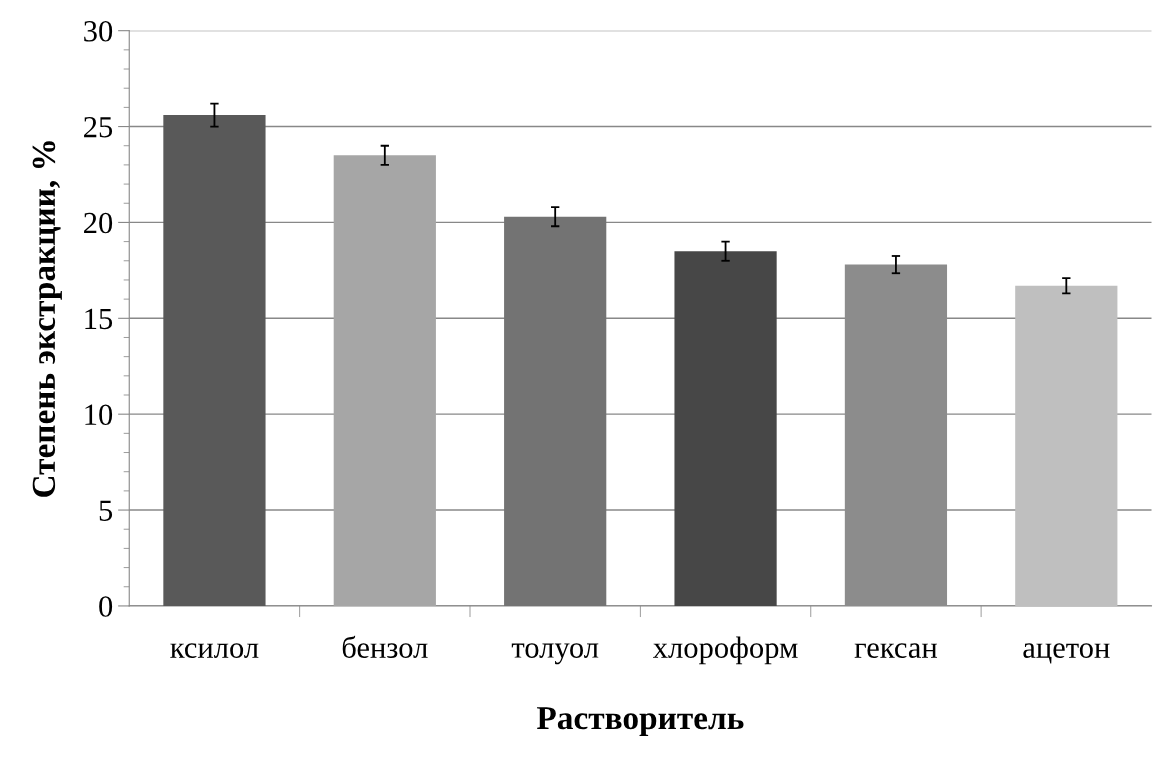 This screenshot has width=1175, height=767. I want to click on y-tick-label: 15, so click(99, 319).